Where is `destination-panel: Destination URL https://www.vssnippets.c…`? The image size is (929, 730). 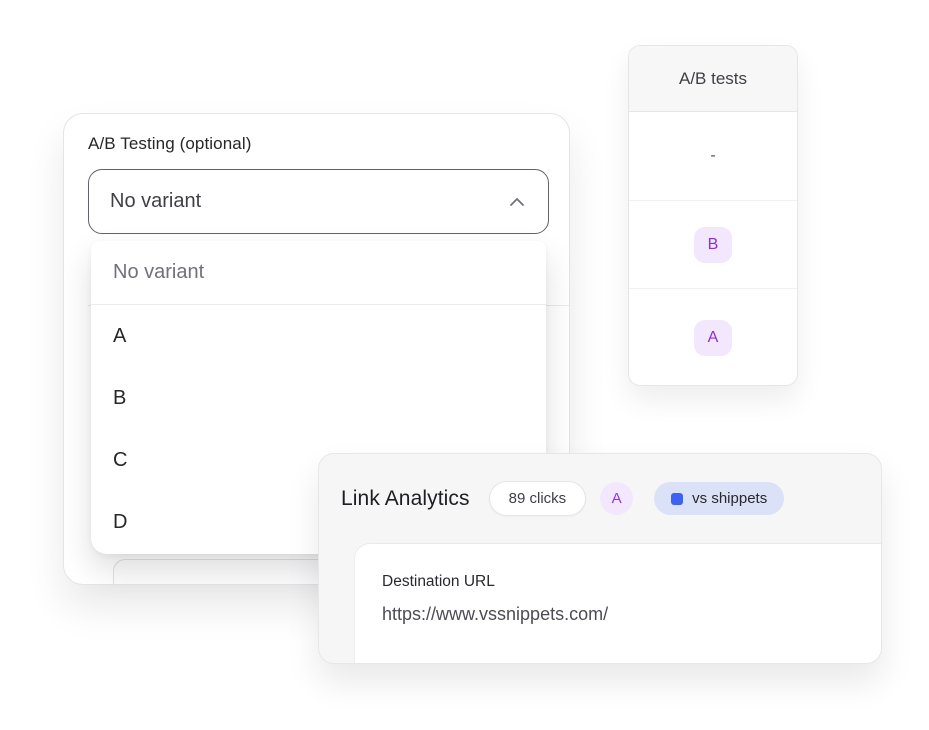 destination-panel: Destination URL https://www.vssnippets.c… is located at coordinates (617, 603).